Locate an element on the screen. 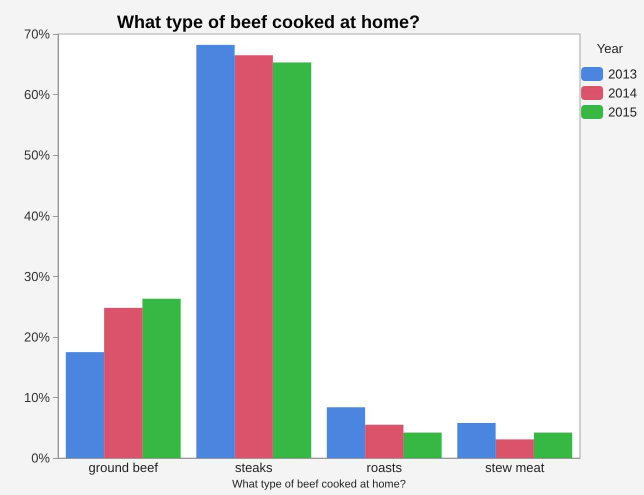  y-tick-label: 40% is located at coordinates (37, 216).